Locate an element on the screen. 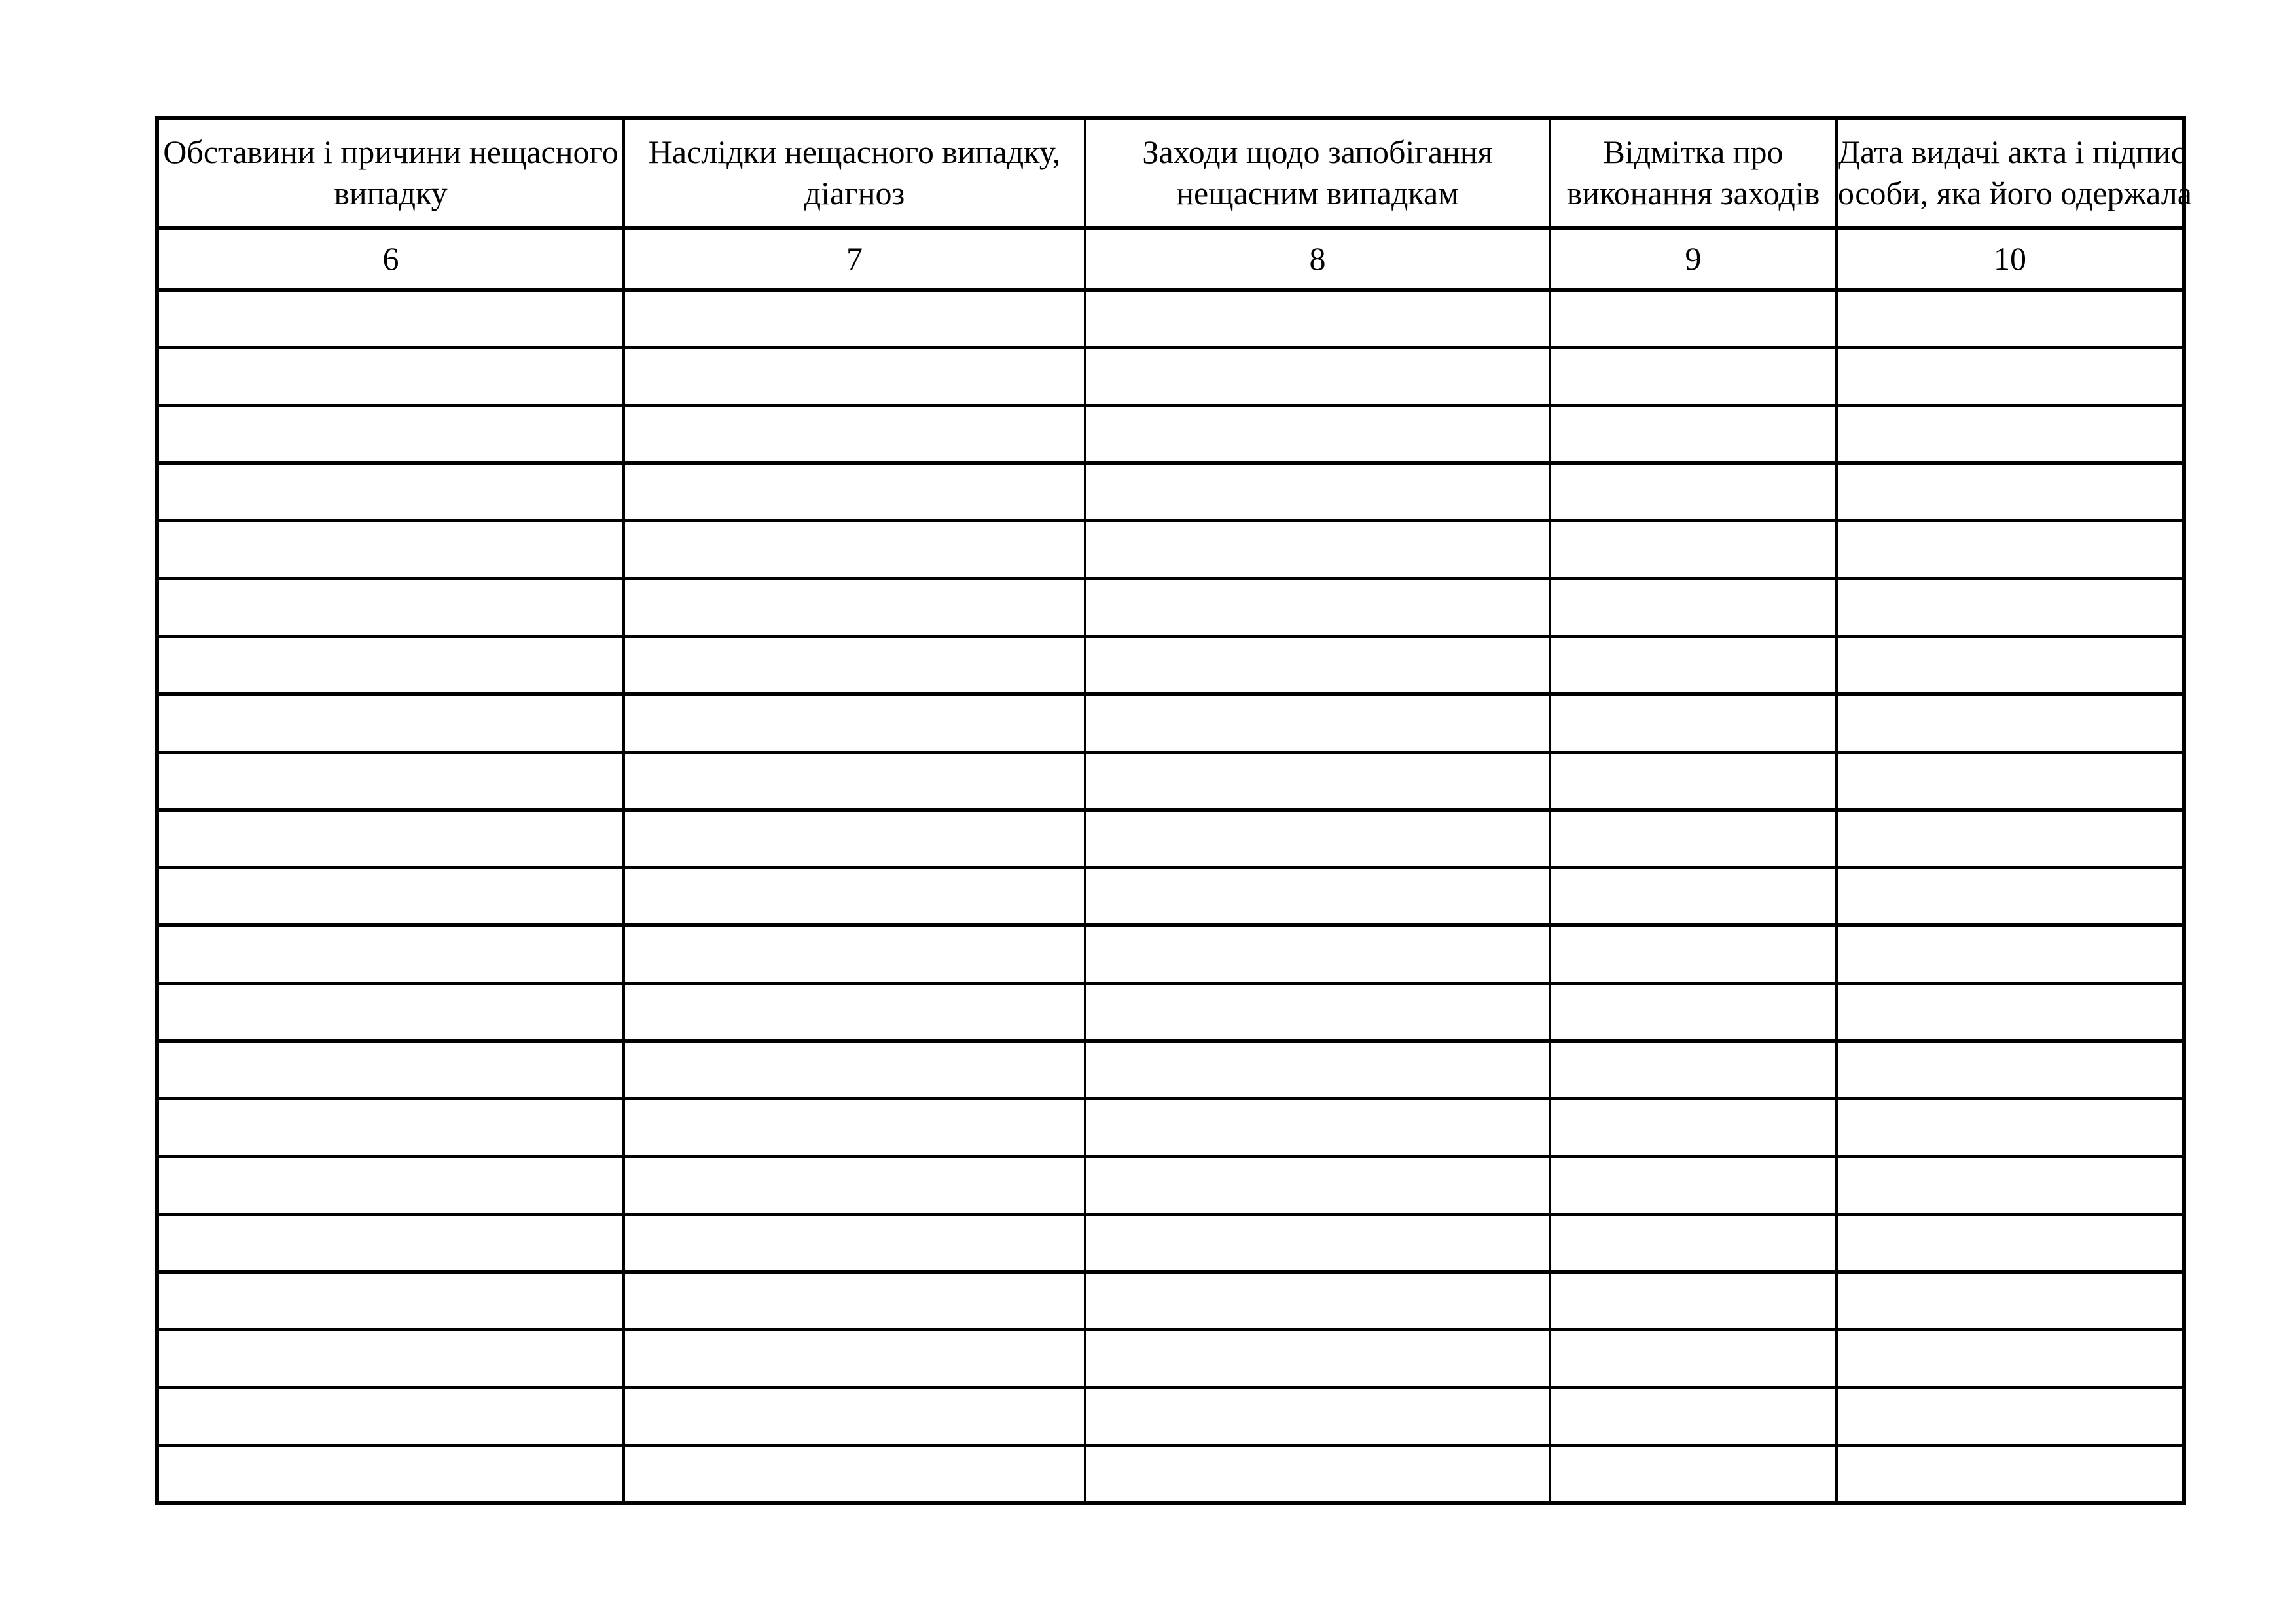 The image size is (2296, 1623). header-text-line: Наслідки нещасного випадку, is located at coordinates (854, 151).